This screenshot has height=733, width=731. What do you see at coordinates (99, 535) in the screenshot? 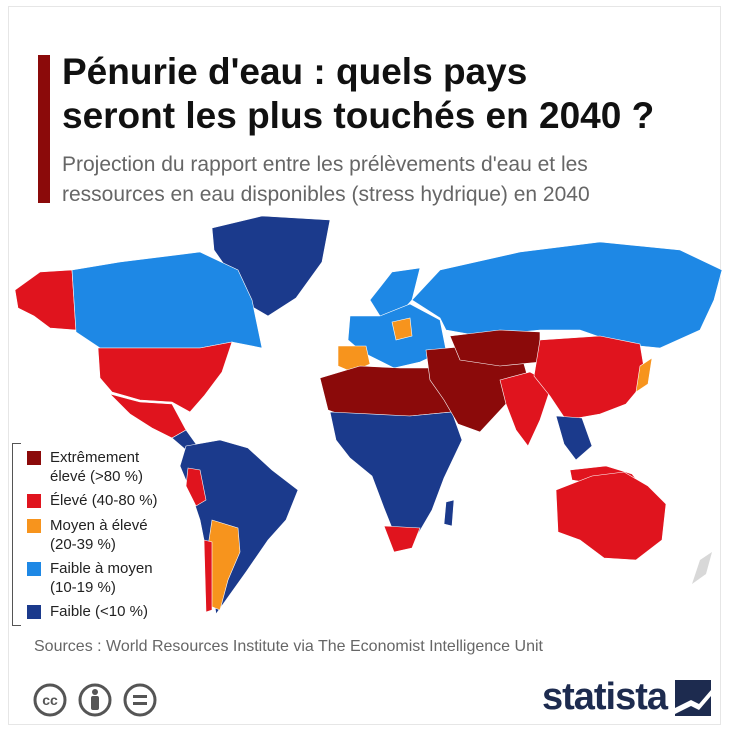
I see `legend-label: Moyen à élevé (20-39 %)` at bounding box center [99, 535].